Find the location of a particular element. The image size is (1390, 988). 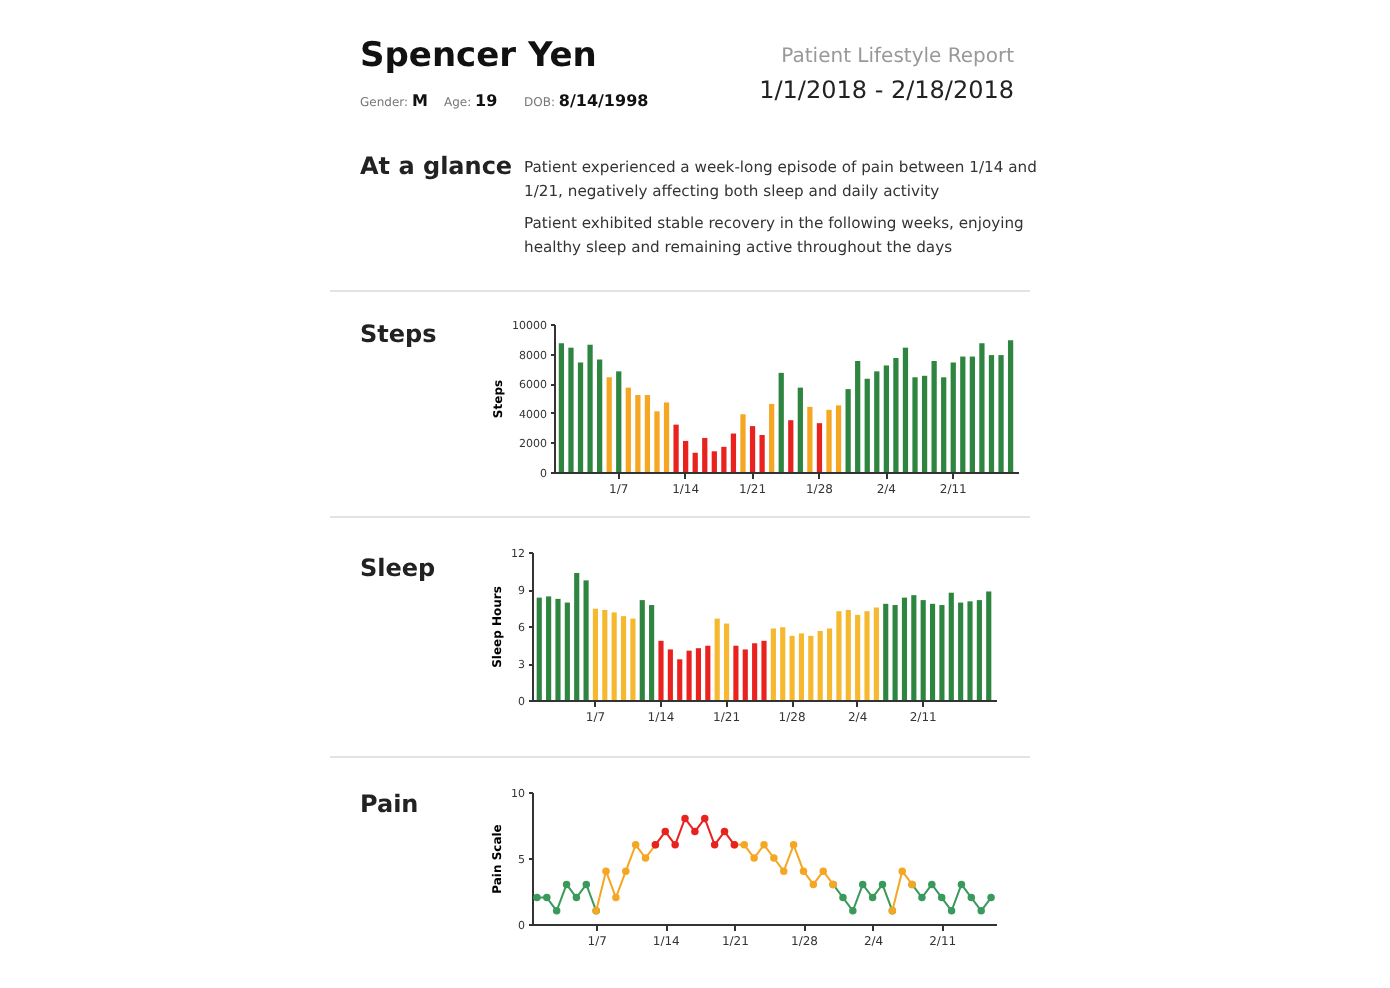

chart-title: Sleep is located at coordinates (398, 568).